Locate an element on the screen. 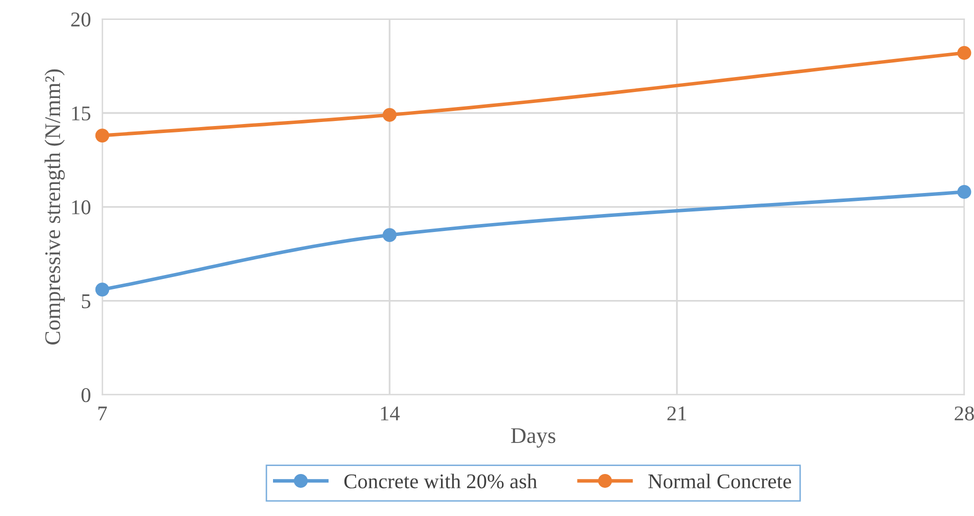  y-tick-label: 20 is located at coordinates (80, 19).